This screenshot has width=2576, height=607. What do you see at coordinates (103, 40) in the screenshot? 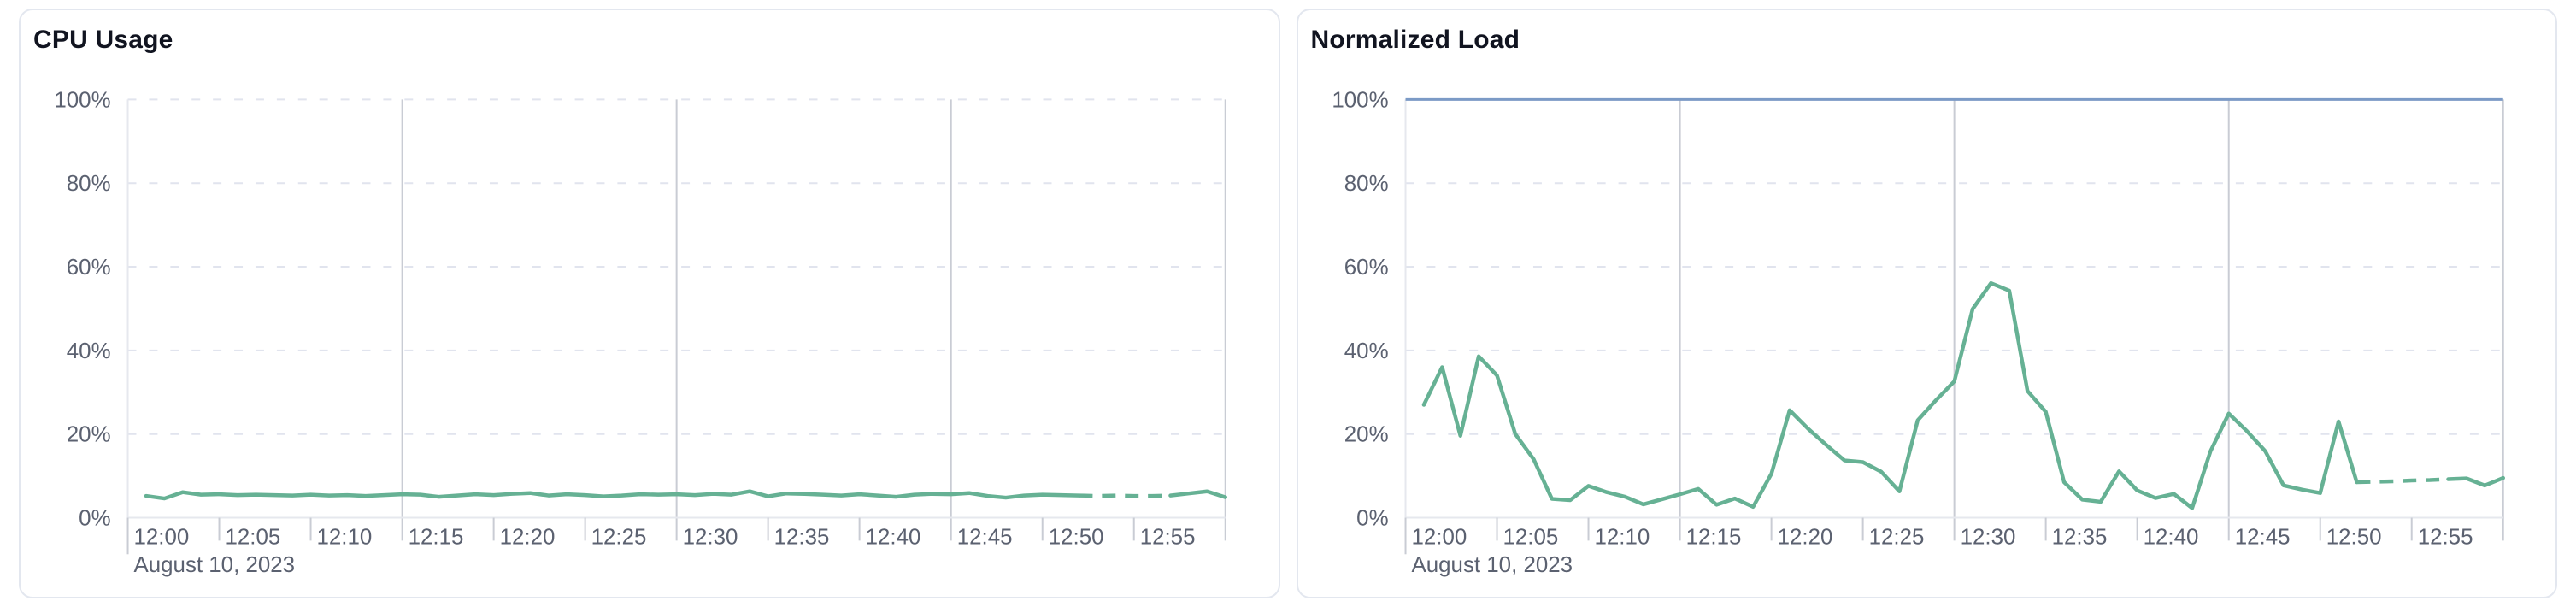
I see `chart-title-cpu-usage: CPU Usage` at bounding box center [103, 40].